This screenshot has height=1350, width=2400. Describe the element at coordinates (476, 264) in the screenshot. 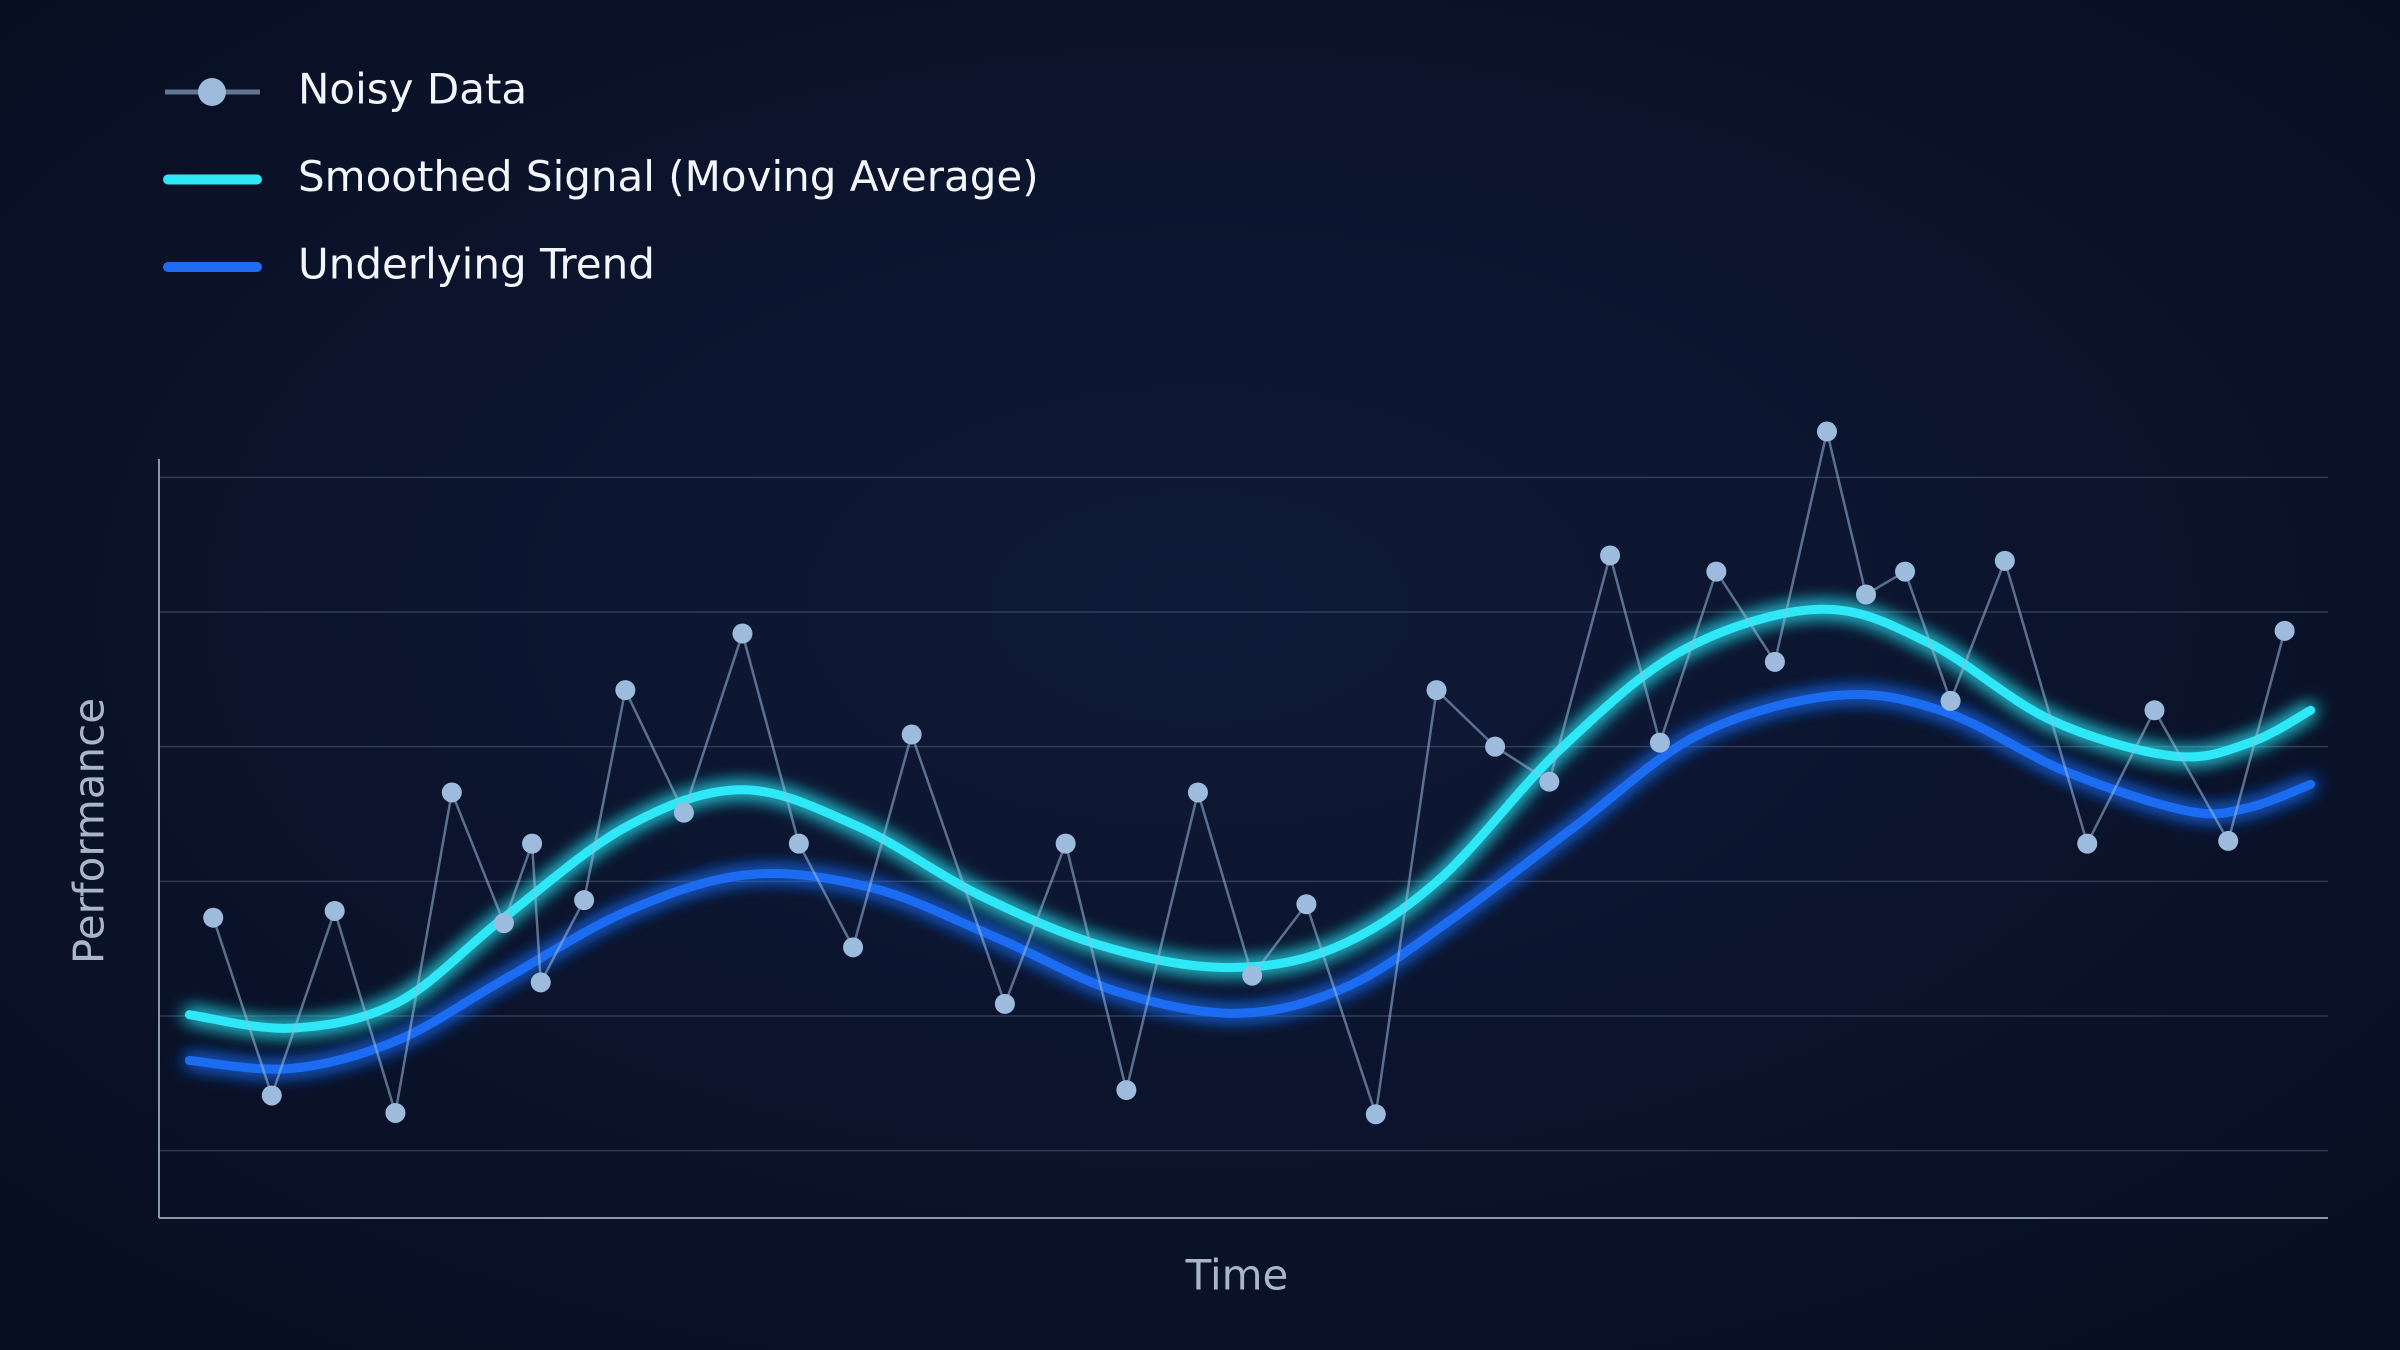

I see `legend-label: Underlying Trend` at that location.